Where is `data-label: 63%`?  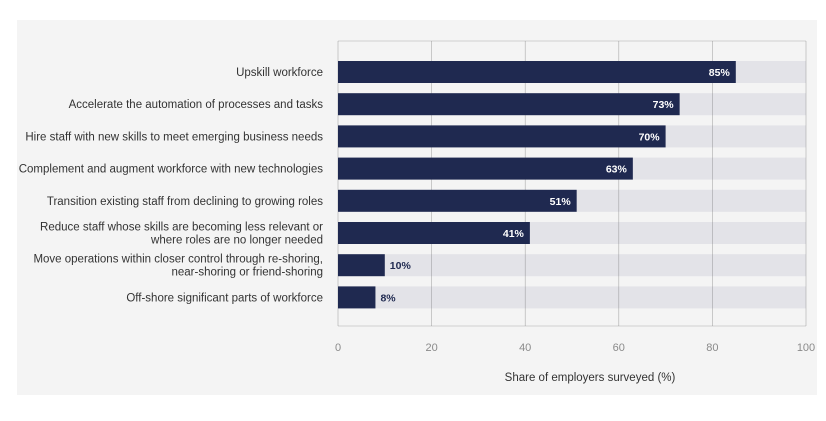 data-label: 63% is located at coordinates (617, 170).